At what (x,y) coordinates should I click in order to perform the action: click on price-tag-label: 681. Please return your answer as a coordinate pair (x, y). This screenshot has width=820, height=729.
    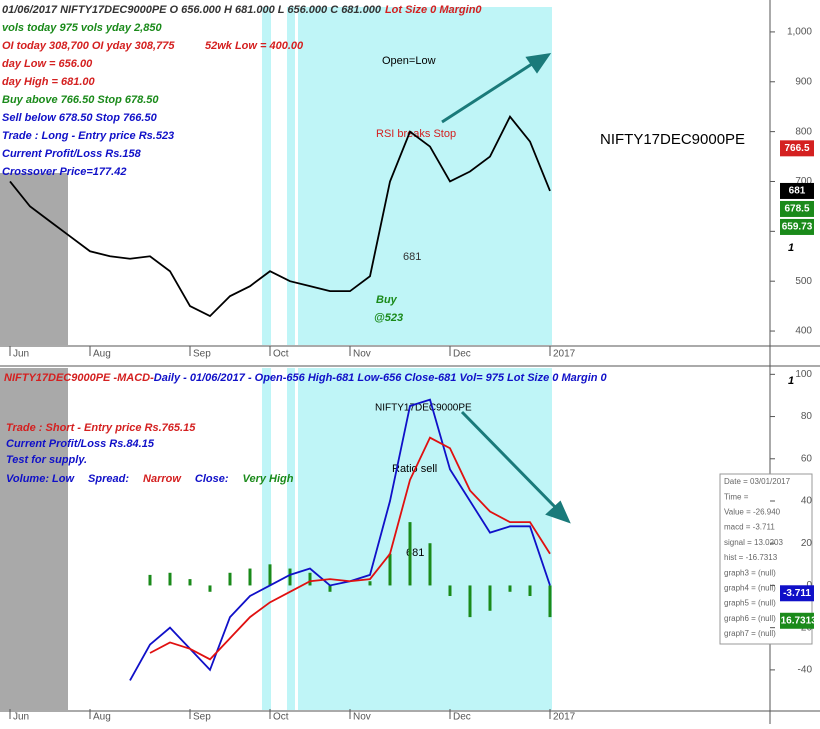
    Looking at the image, I should click on (797, 191).